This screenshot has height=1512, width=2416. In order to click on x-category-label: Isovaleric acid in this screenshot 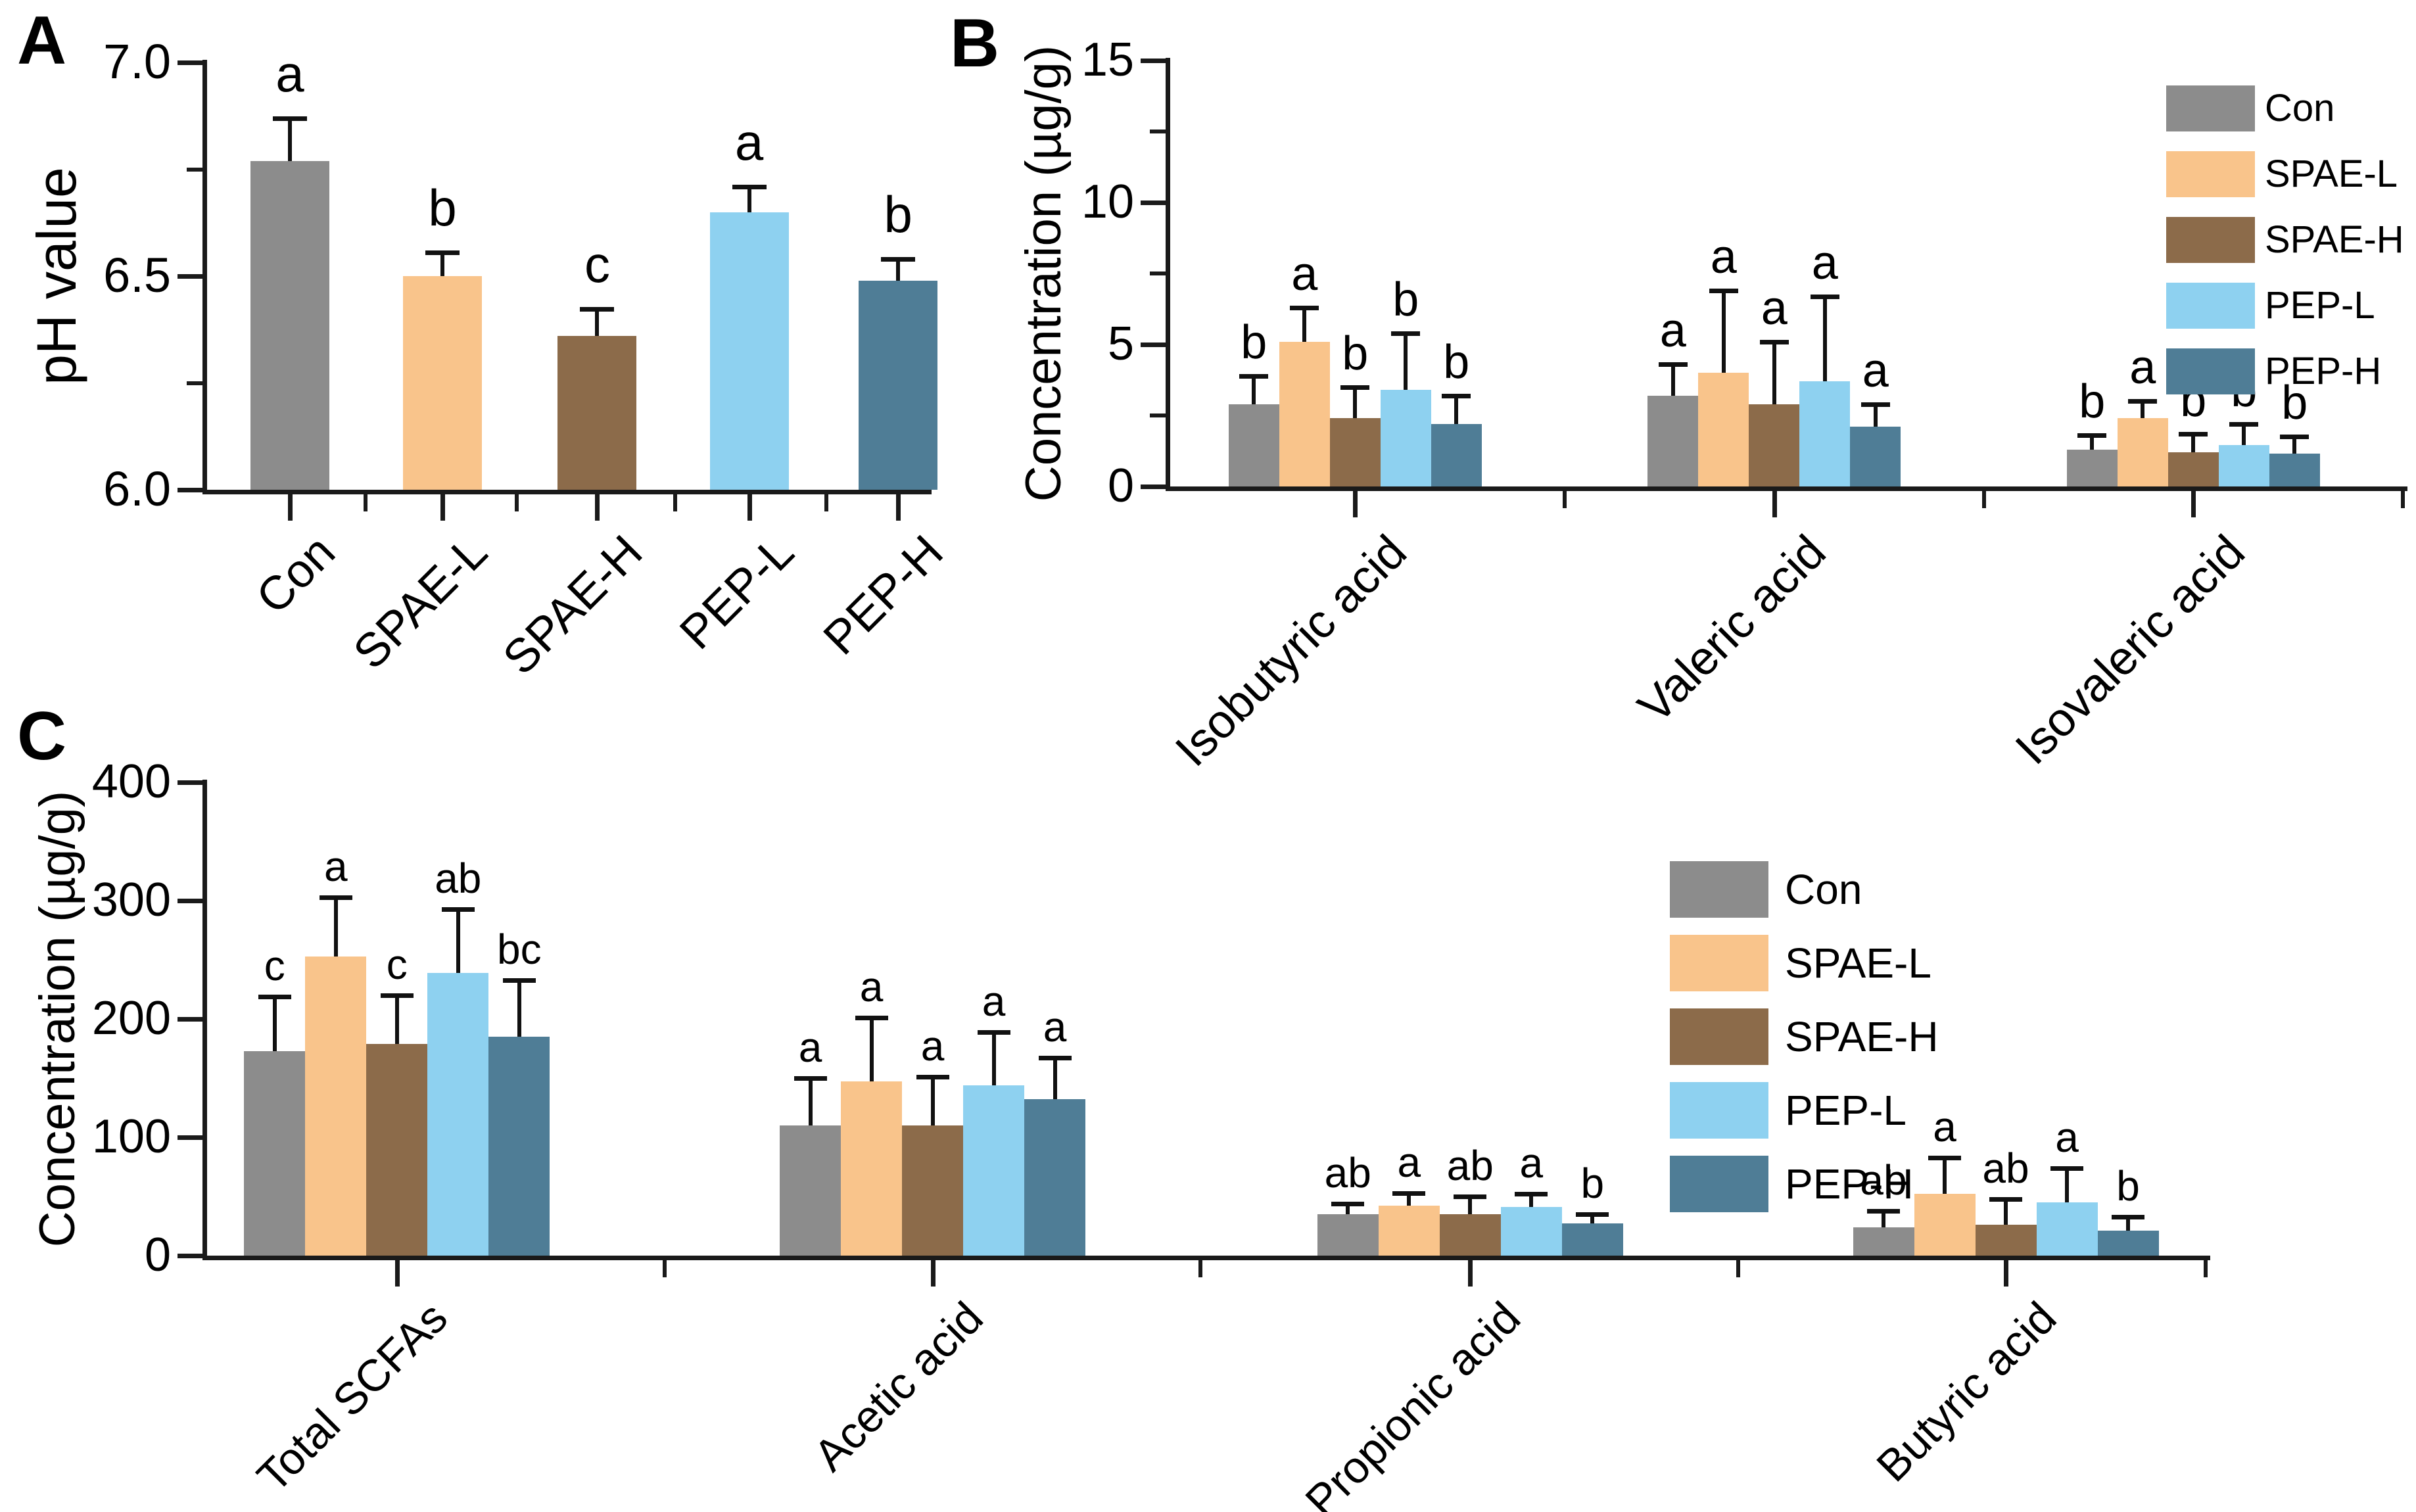, I will do `click(2130, 650)`.